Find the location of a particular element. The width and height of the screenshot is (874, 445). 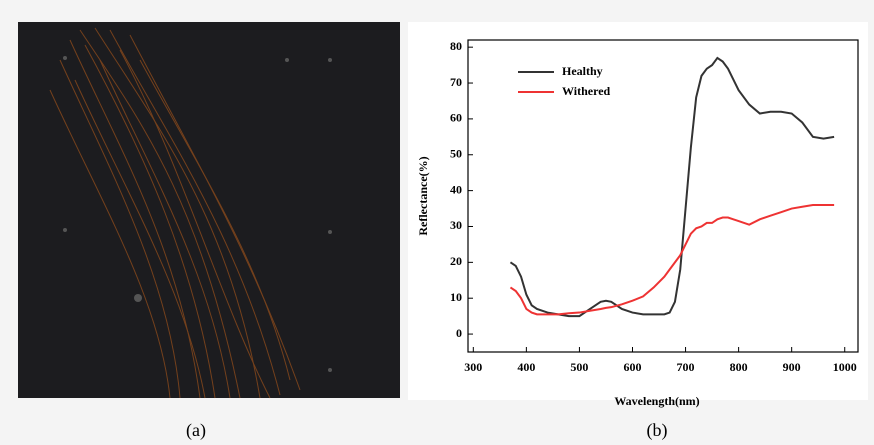

x-tick-label: 900 is located at coordinates (792, 367).